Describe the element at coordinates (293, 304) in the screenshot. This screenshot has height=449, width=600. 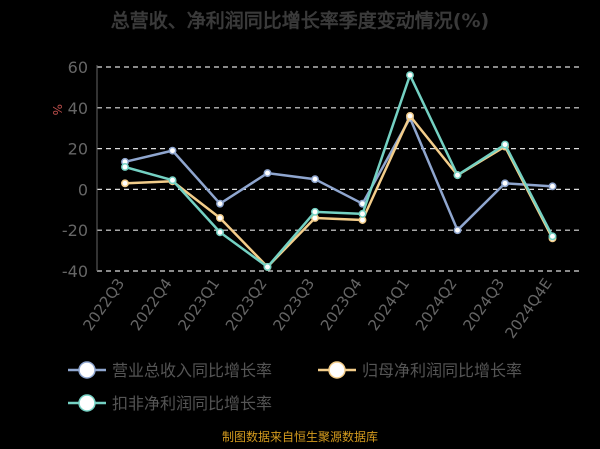
I see `x-tick-label: 2023Q3` at that location.